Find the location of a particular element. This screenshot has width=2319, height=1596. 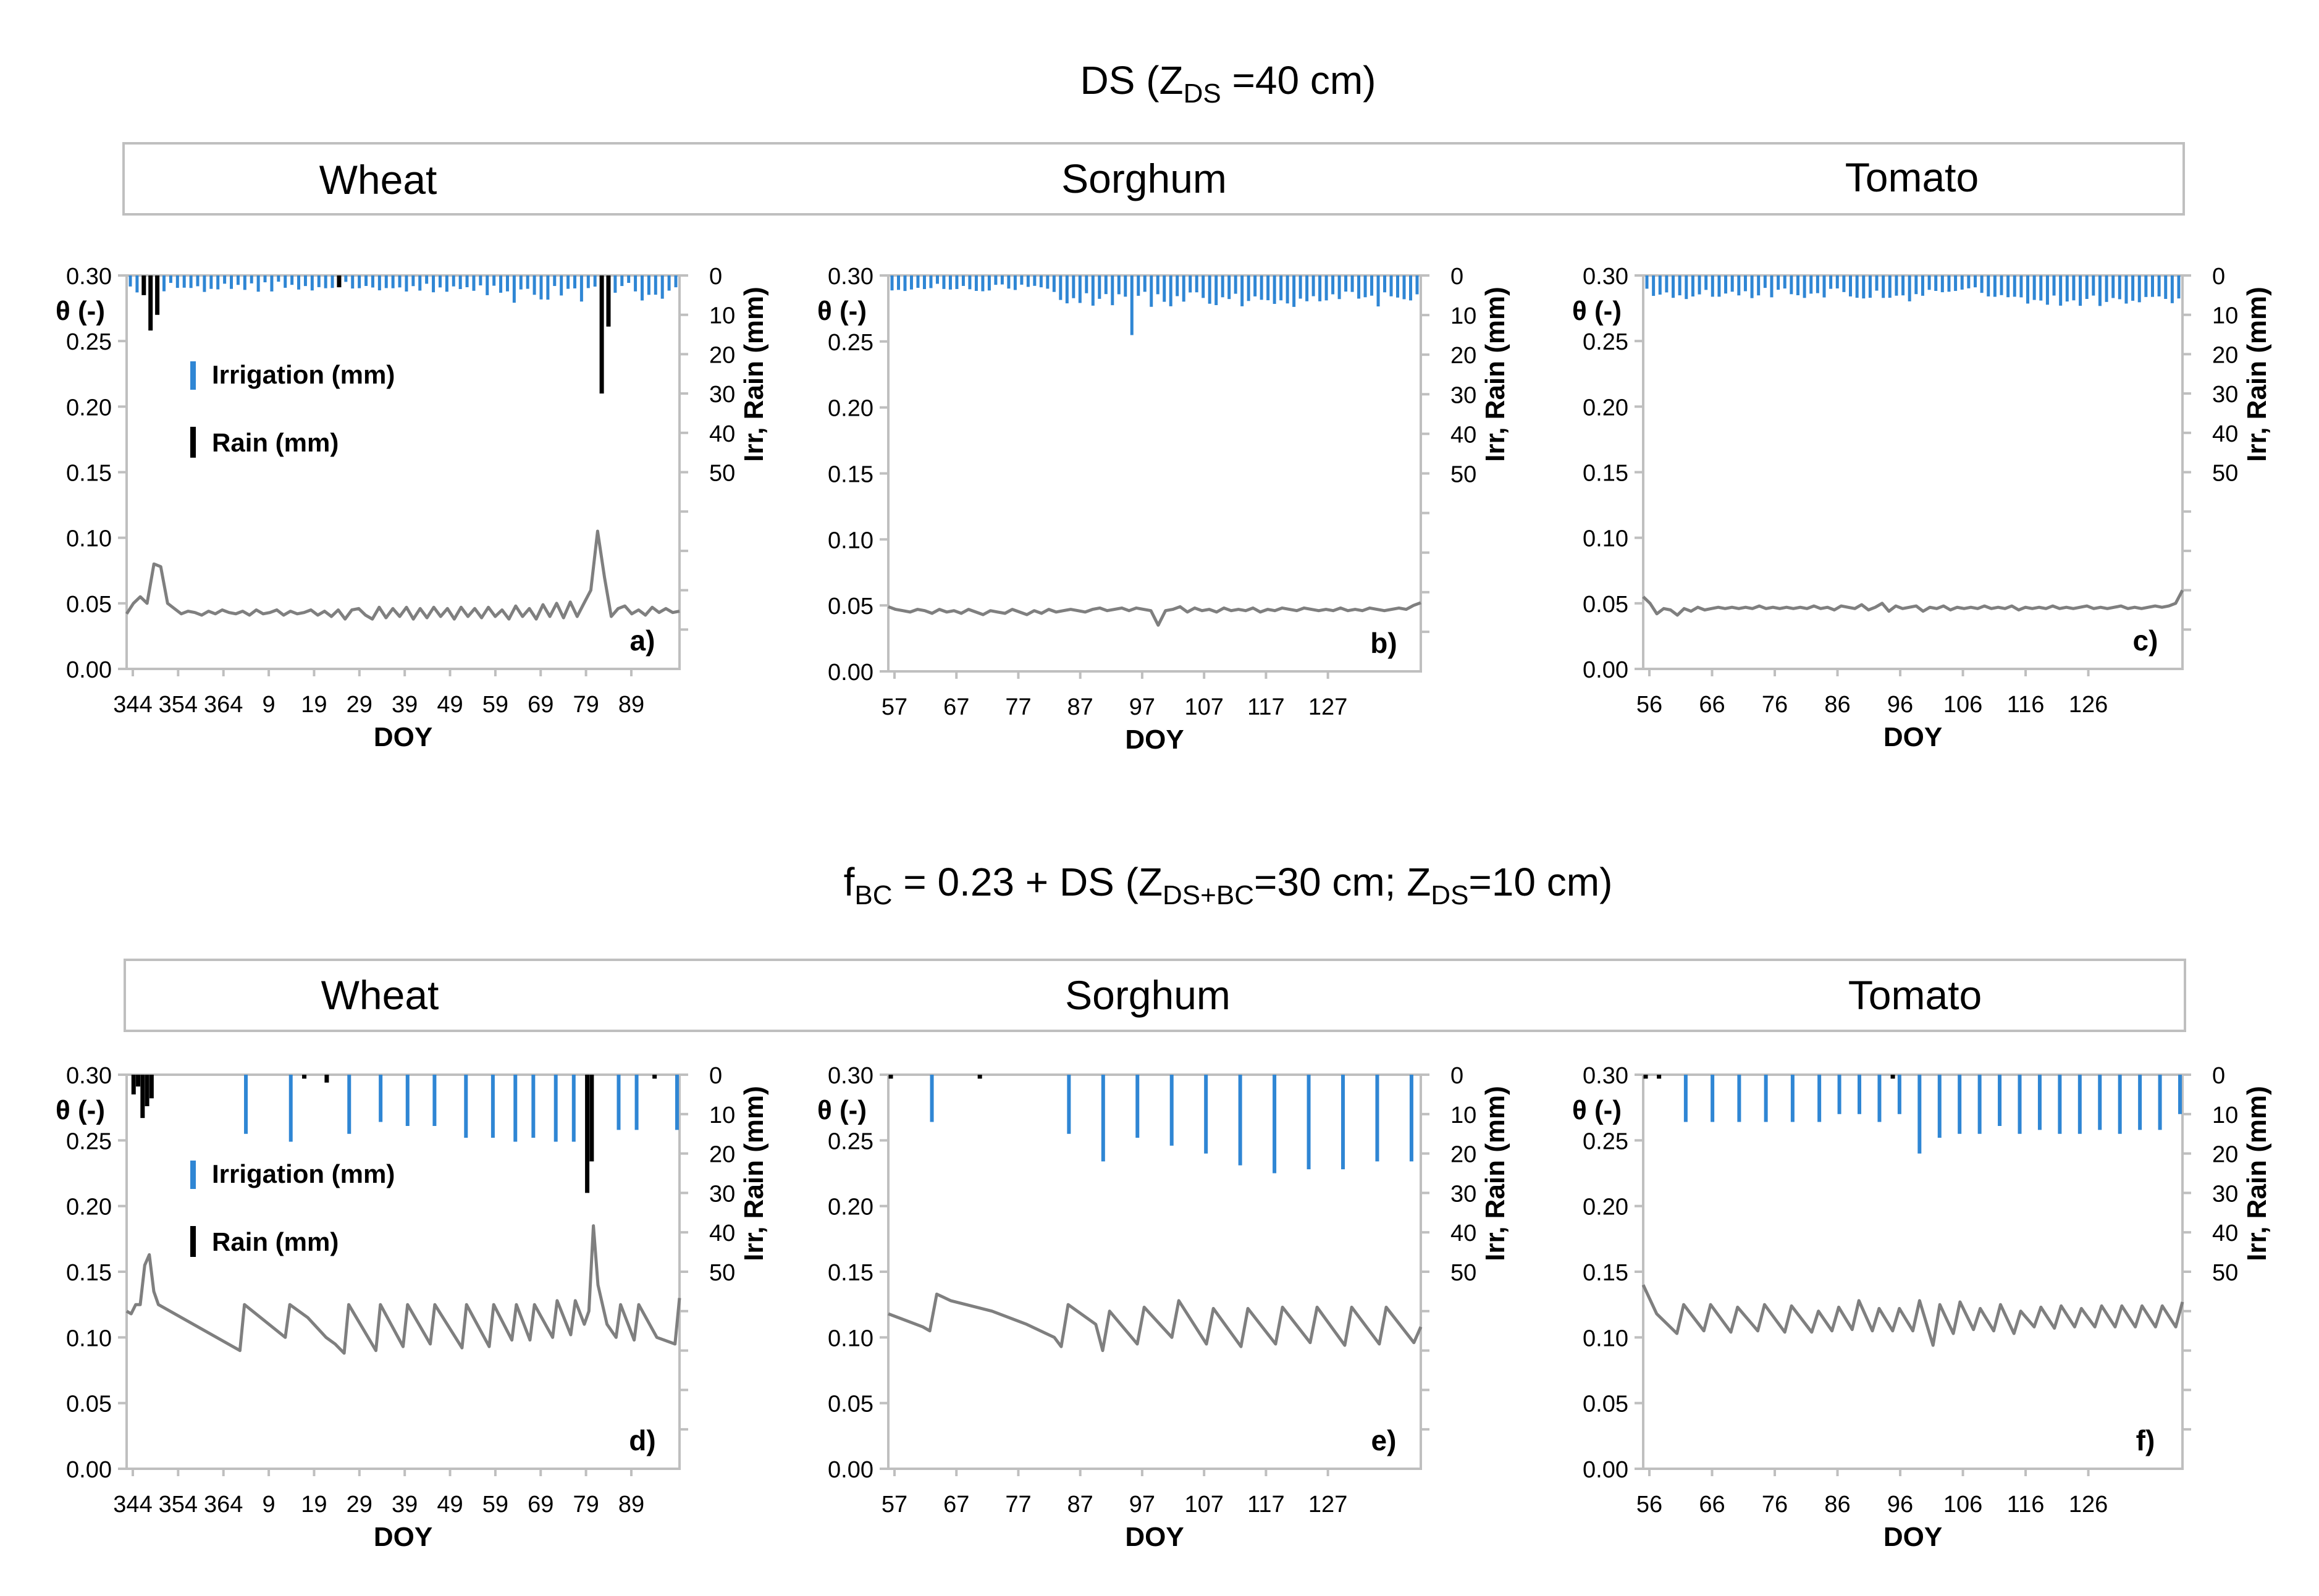

x-axis-label: DOY is located at coordinates (403, 1537).